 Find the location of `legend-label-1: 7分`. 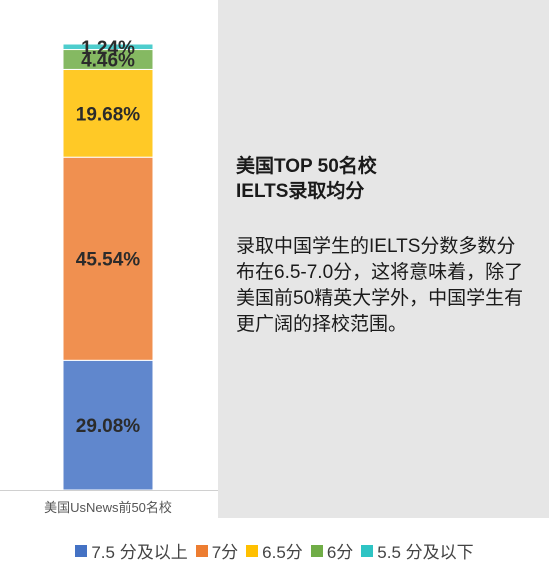

legend-label-1: 7分 is located at coordinates (225, 552).